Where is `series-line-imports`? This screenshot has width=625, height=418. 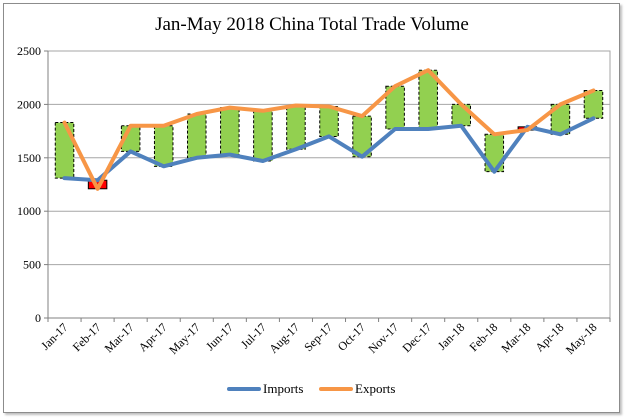 series-line-imports is located at coordinates (329, 149).